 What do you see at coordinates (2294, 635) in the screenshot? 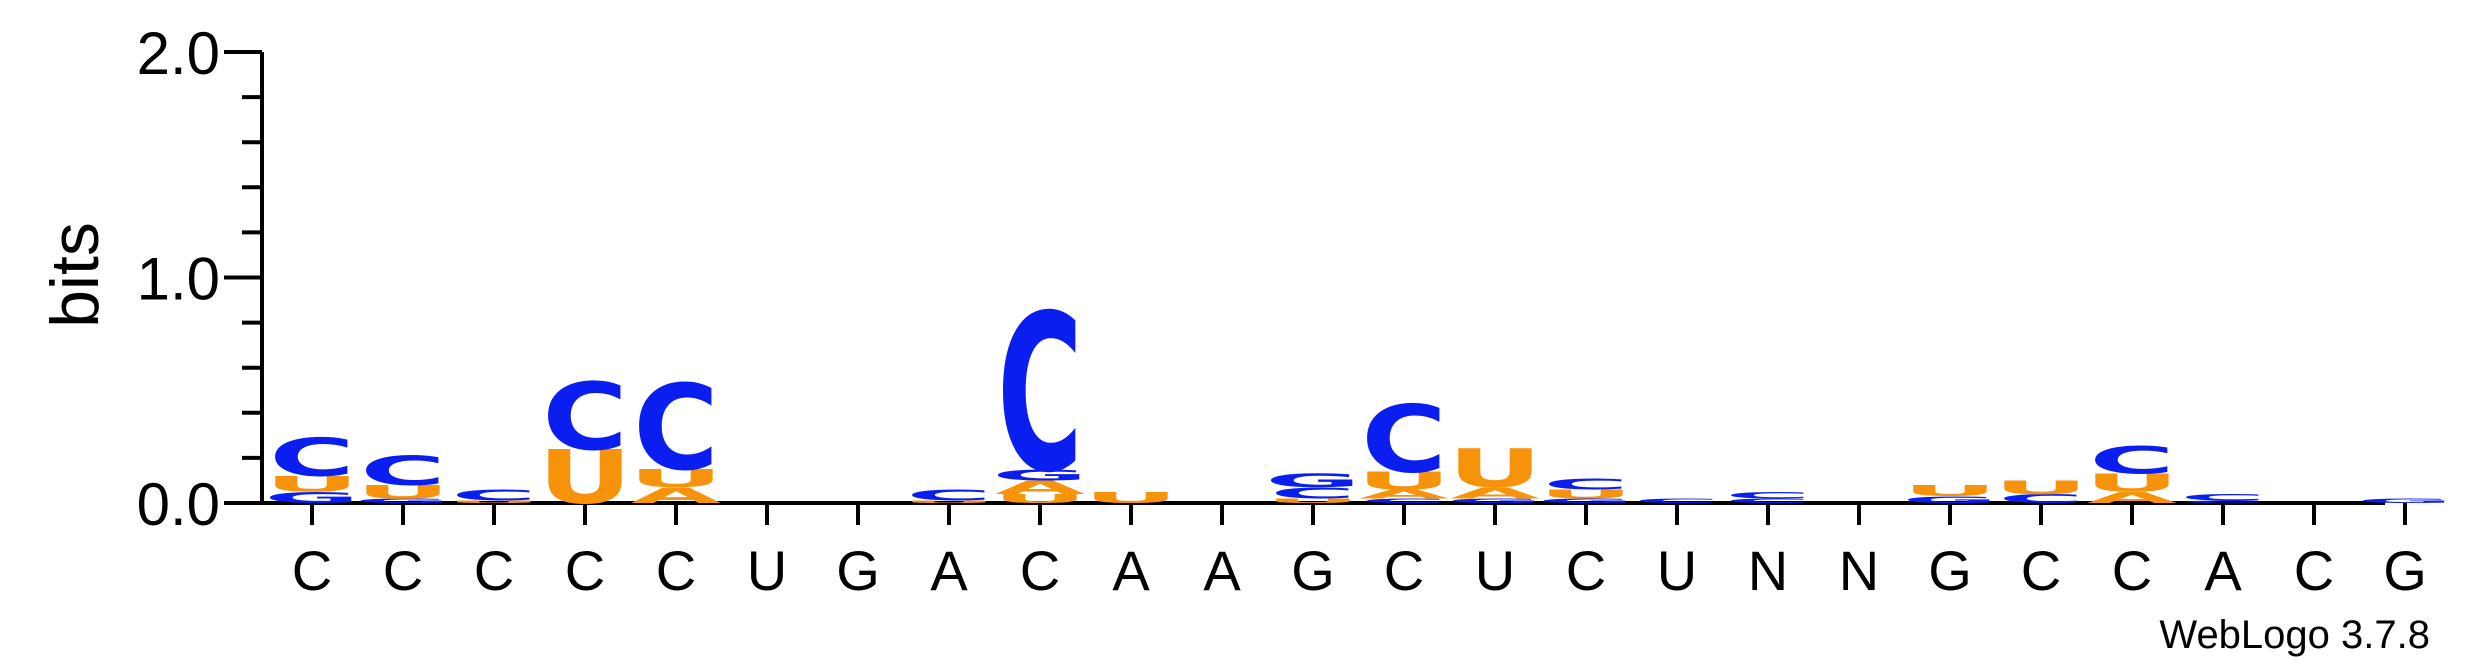
I see `weblogo-credit: WebLogo 3.7.8` at bounding box center [2294, 635].